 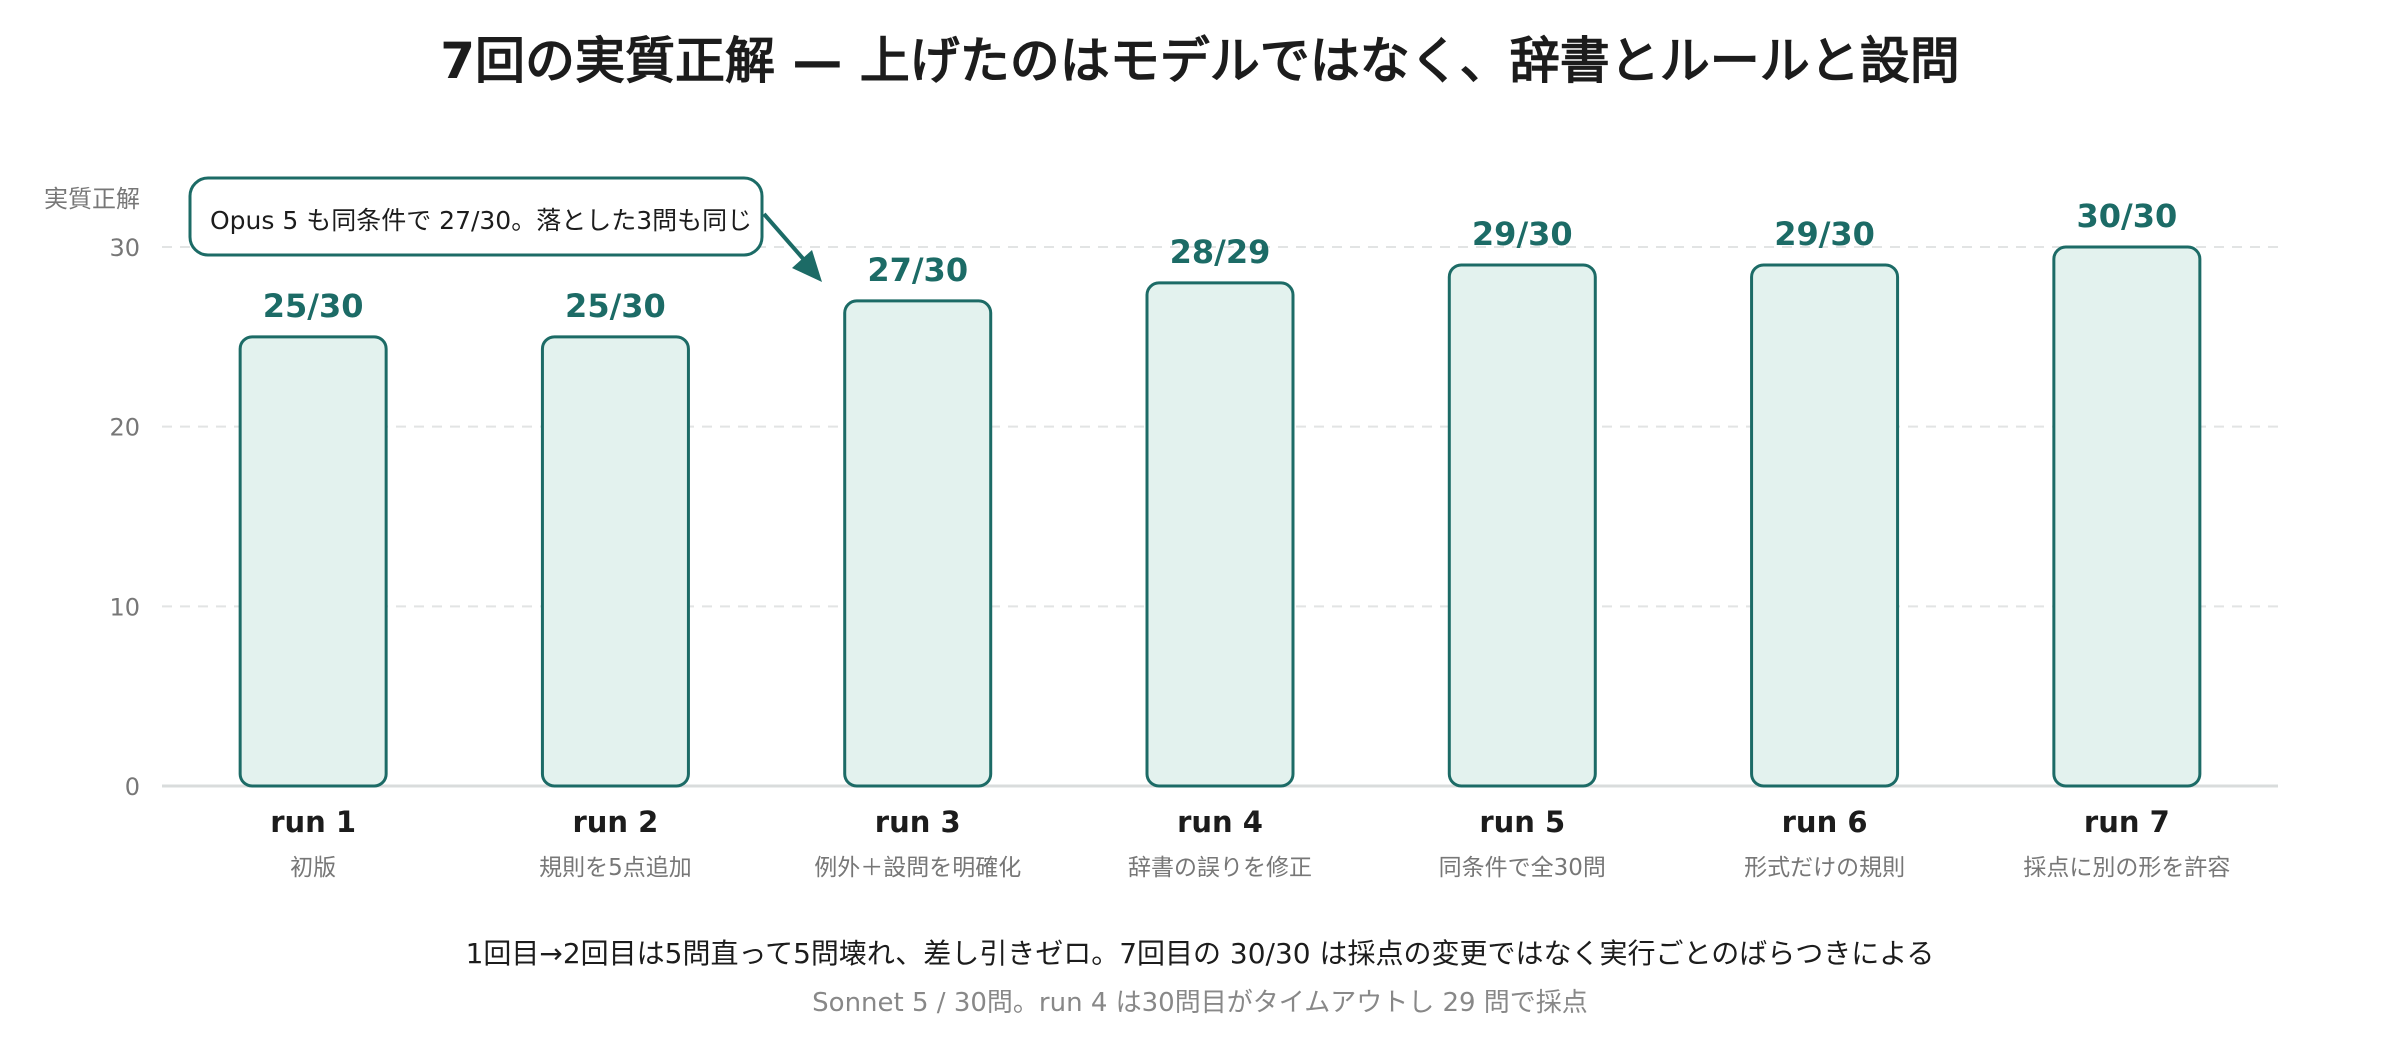 I want to click on y-tick-label: 0, so click(x=132, y=787).